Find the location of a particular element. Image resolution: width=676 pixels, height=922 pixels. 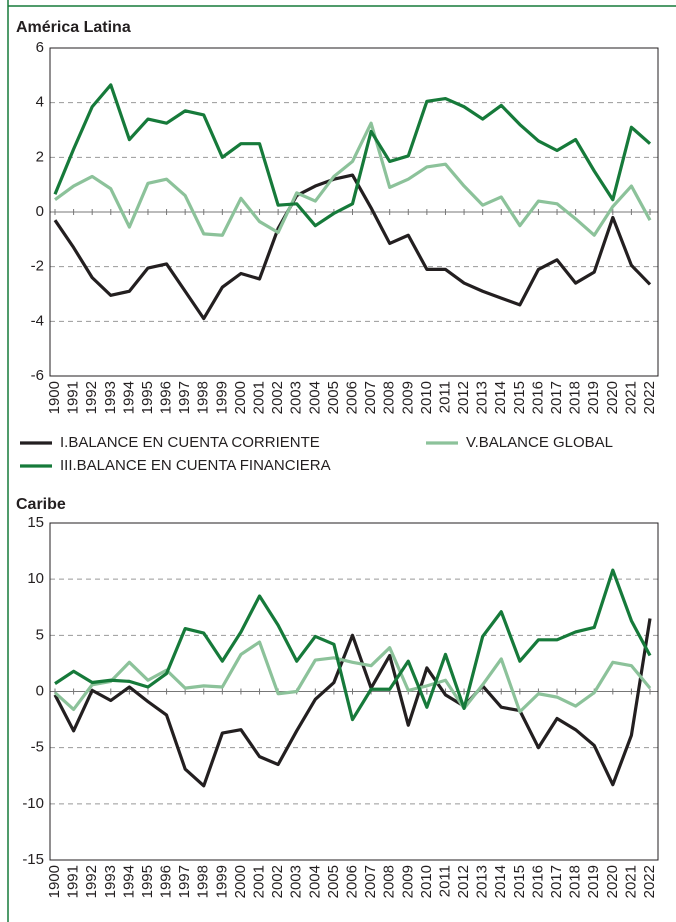

y-tick-label: -6 is located at coordinates (37, 375).